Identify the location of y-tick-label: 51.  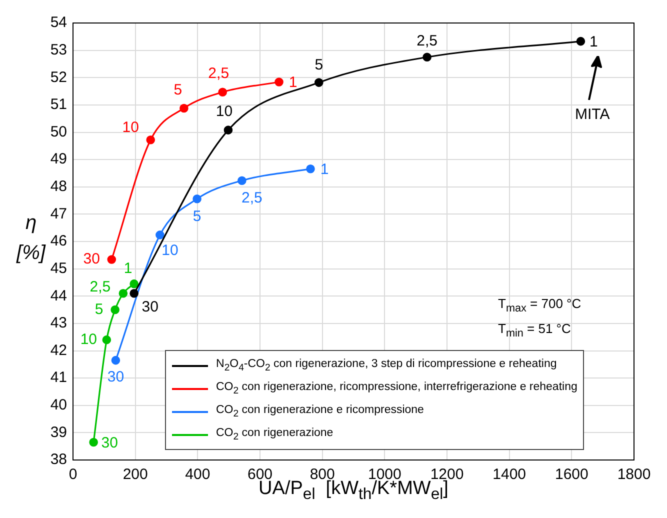
(58, 105).